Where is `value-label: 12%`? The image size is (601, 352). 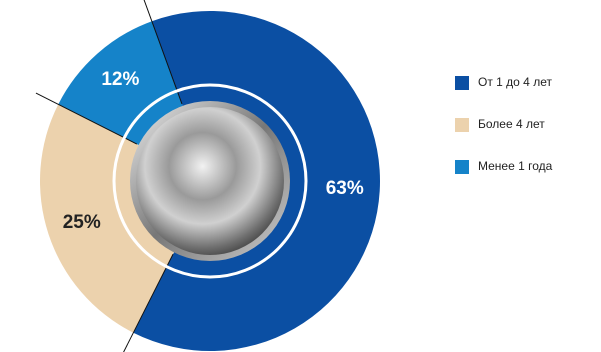 value-label: 12% is located at coordinates (120, 79).